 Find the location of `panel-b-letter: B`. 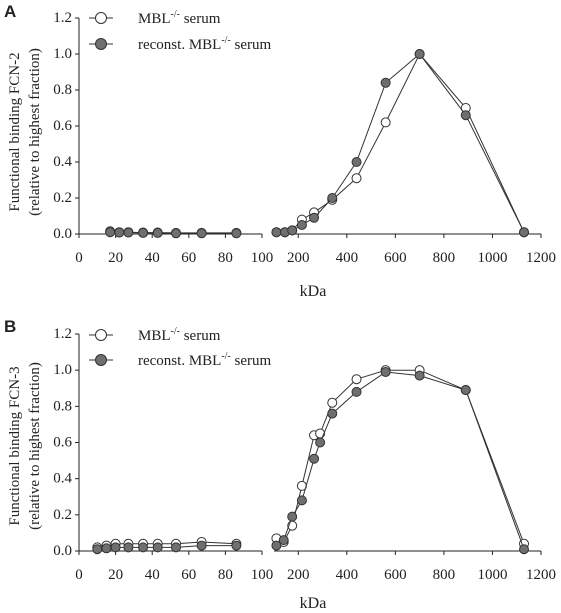

panel-b-letter: B is located at coordinates (10, 326).